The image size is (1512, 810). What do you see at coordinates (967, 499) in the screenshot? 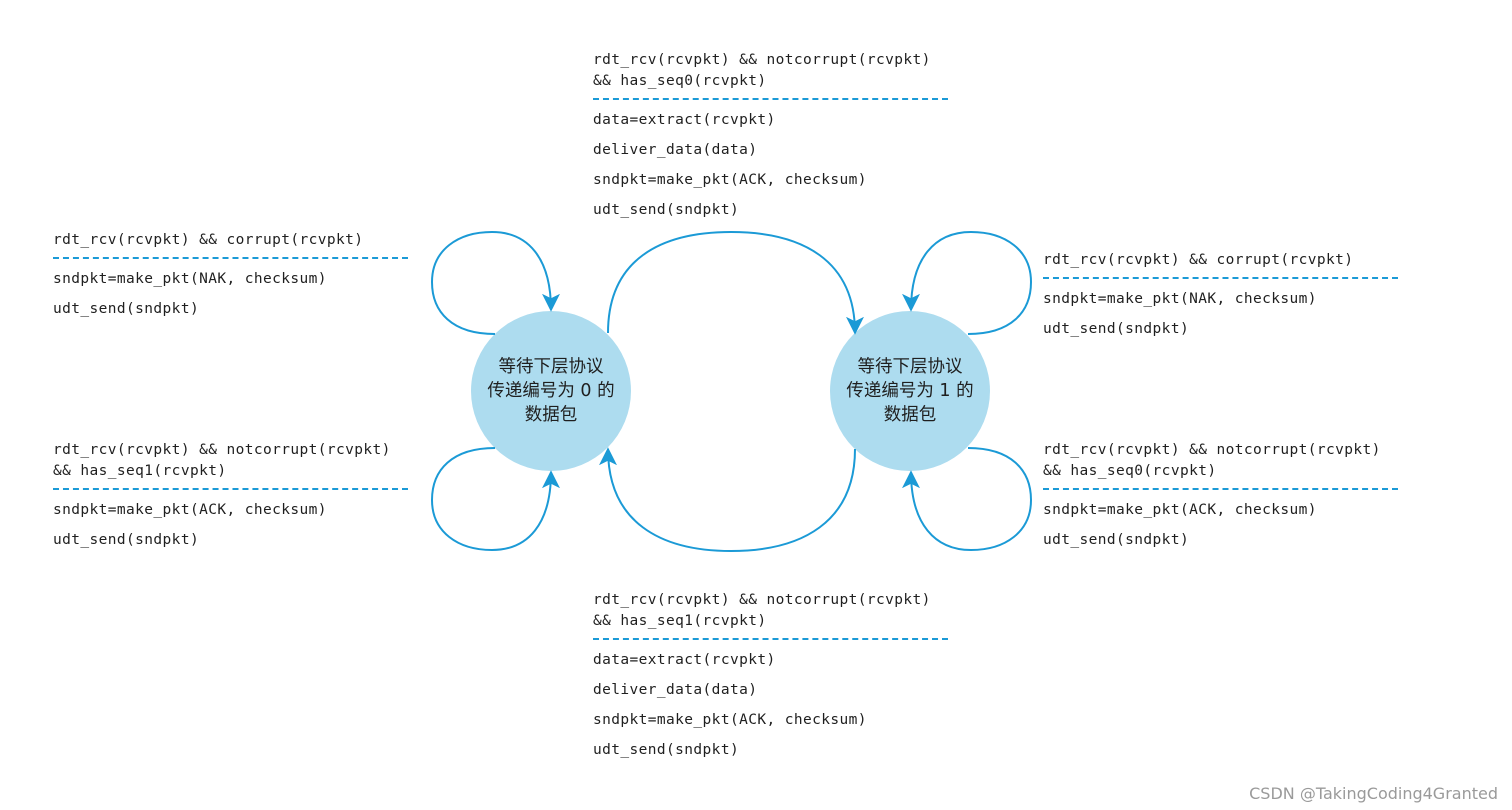
I see `self-loop-seq1-duplicate` at bounding box center [967, 499].